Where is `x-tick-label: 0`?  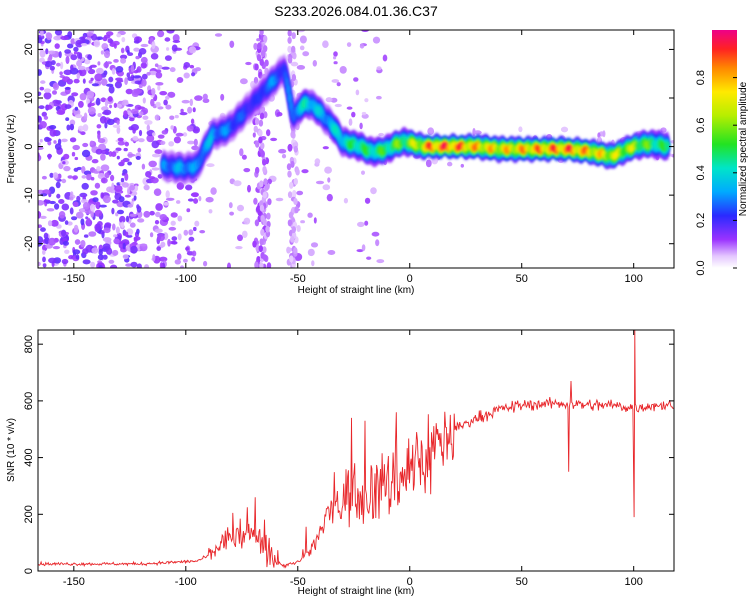 x-tick-label: 0 is located at coordinates (410, 279).